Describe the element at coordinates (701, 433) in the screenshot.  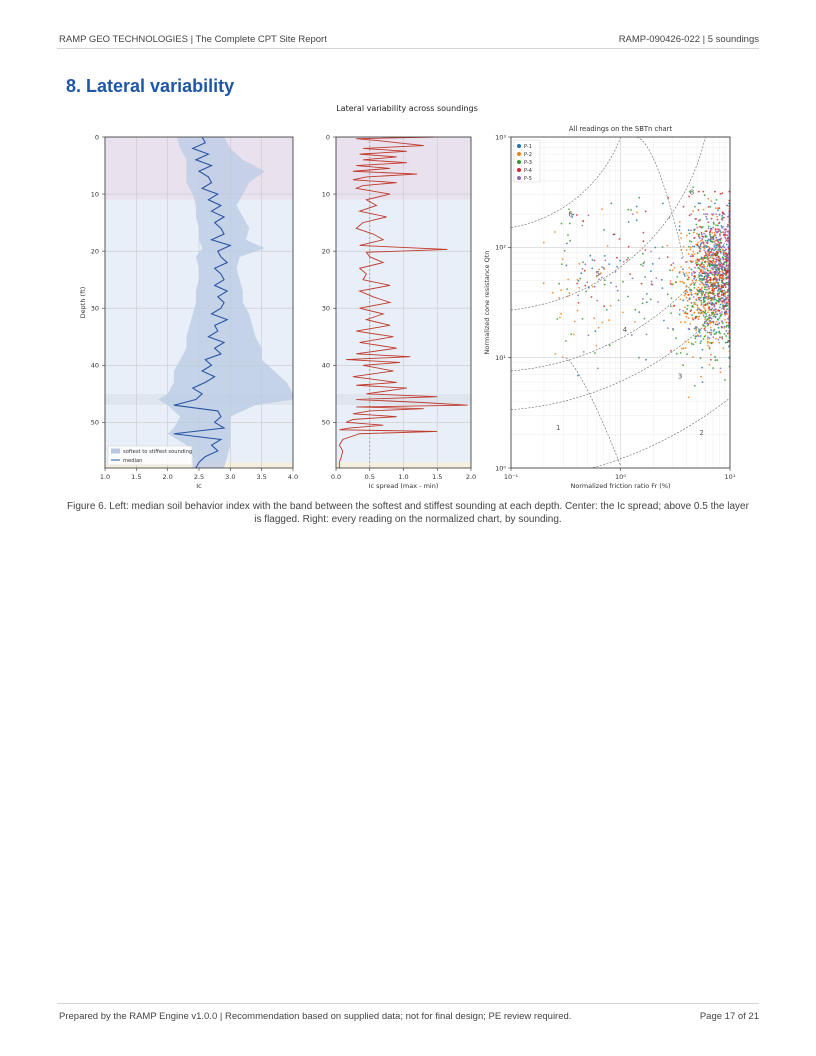
I see `zone-label: 2` at that location.